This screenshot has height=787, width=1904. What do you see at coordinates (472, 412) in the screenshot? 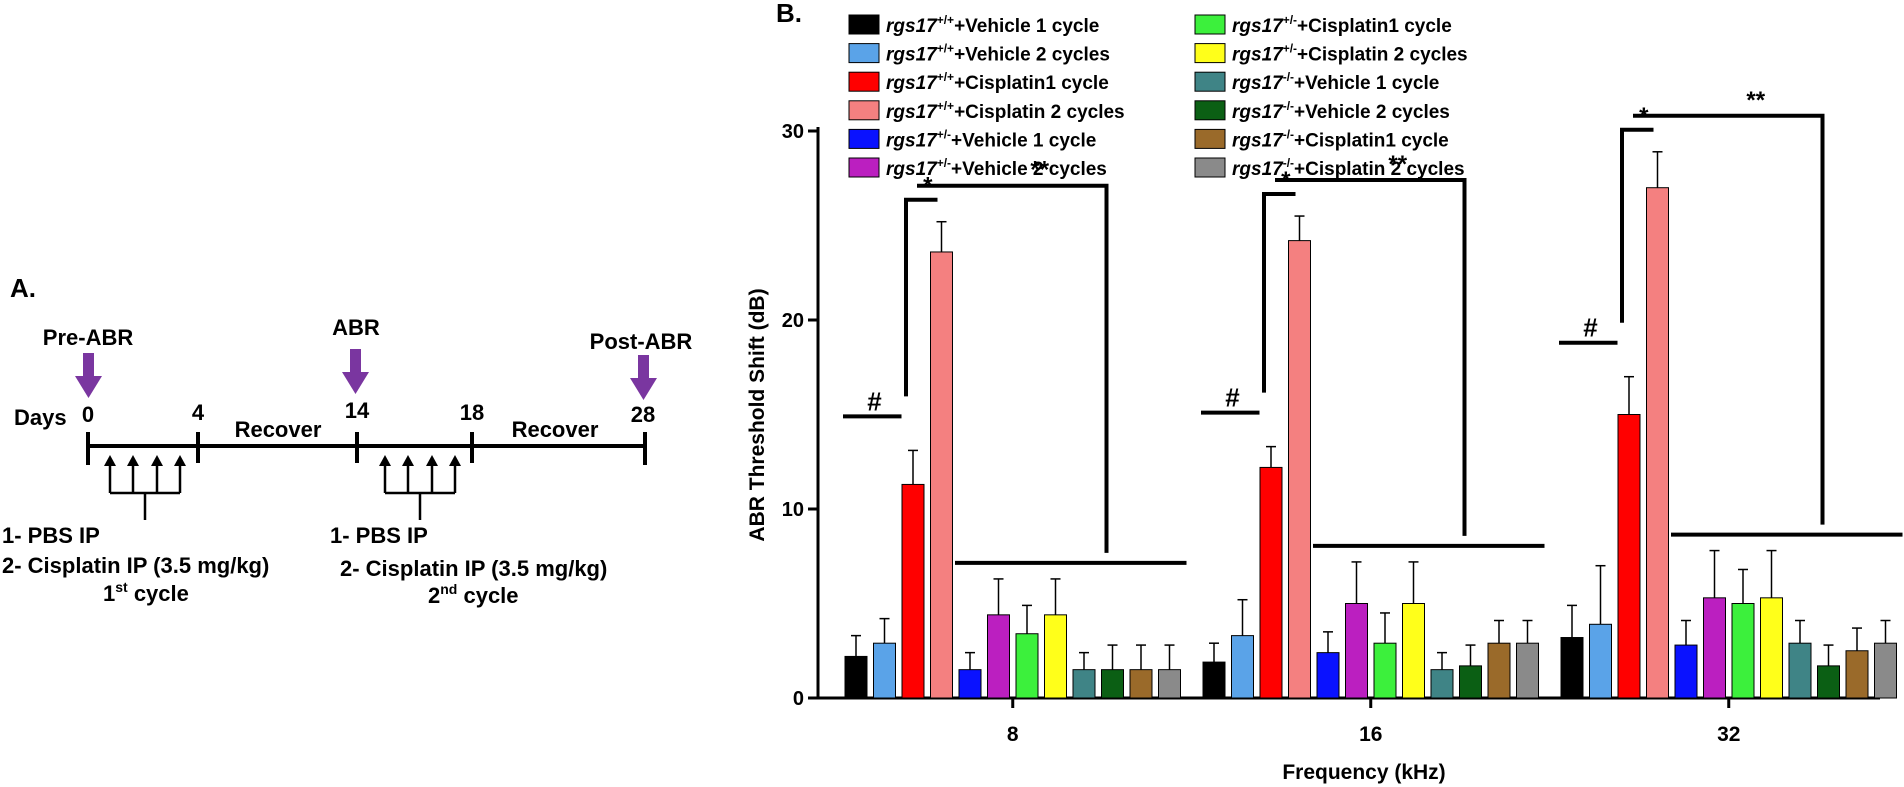
I see `day-18-label: 18` at bounding box center [472, 412].